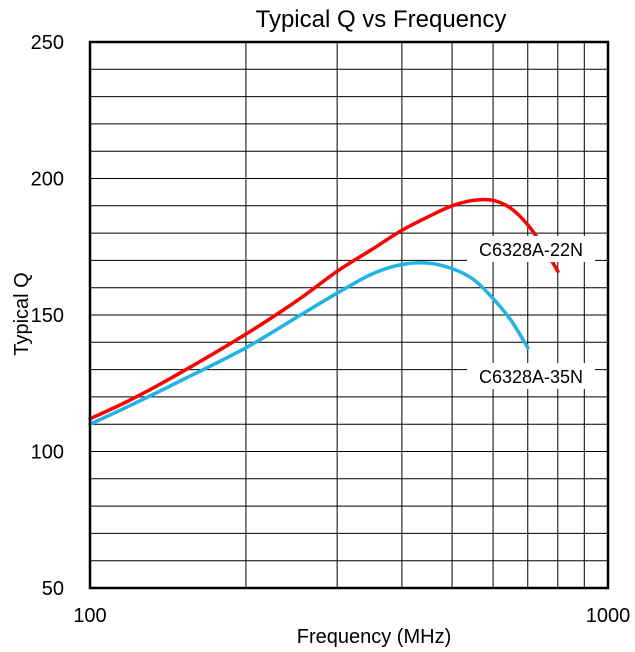  What do you see at coordinates (47, 180) in the screenshot?
I see `y-tick-label: 200` at bounding box center [47, 180].